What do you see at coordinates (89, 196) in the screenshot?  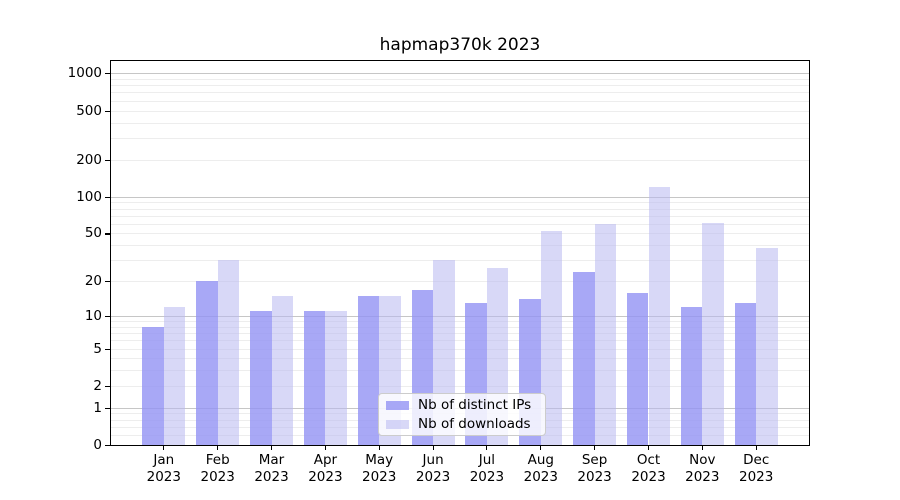 I see `y-tick-label-100: 100` at bounding box center [89, 196].